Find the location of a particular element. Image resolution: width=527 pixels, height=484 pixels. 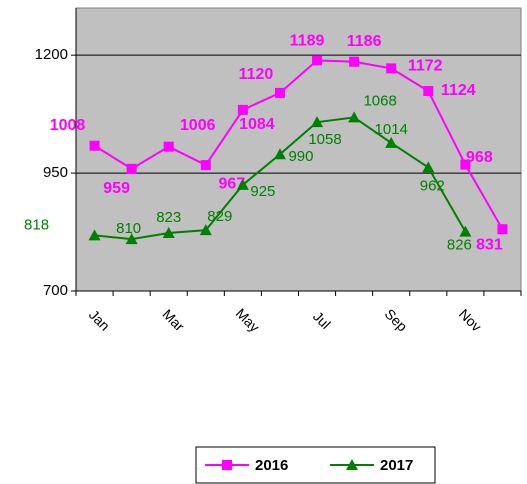

x-tick-label: Sep is located at coordinates (396, 320).